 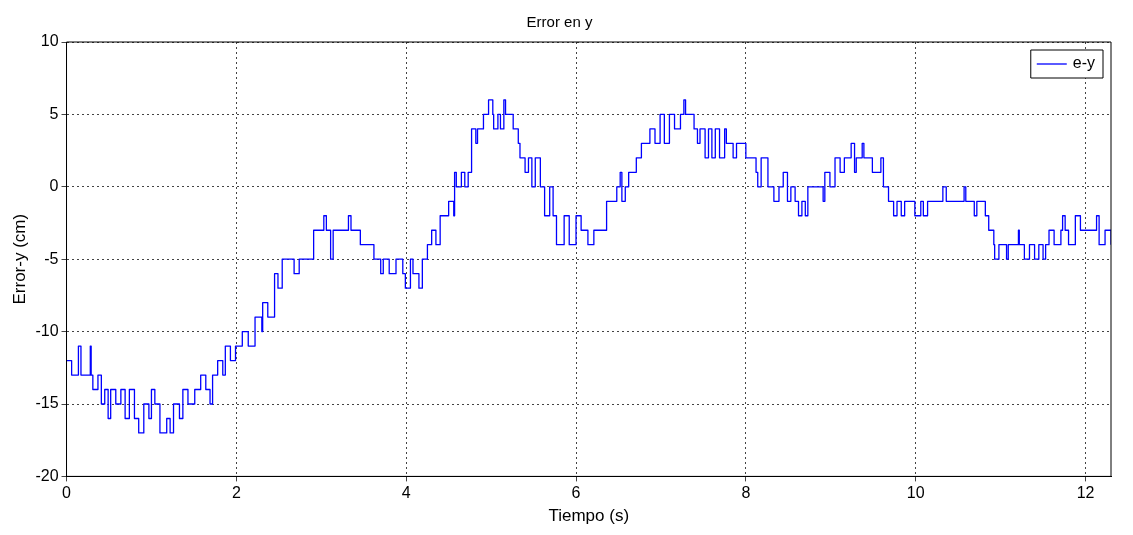 I want to click on y-tick-label: -20, so click(x=47, y=475).